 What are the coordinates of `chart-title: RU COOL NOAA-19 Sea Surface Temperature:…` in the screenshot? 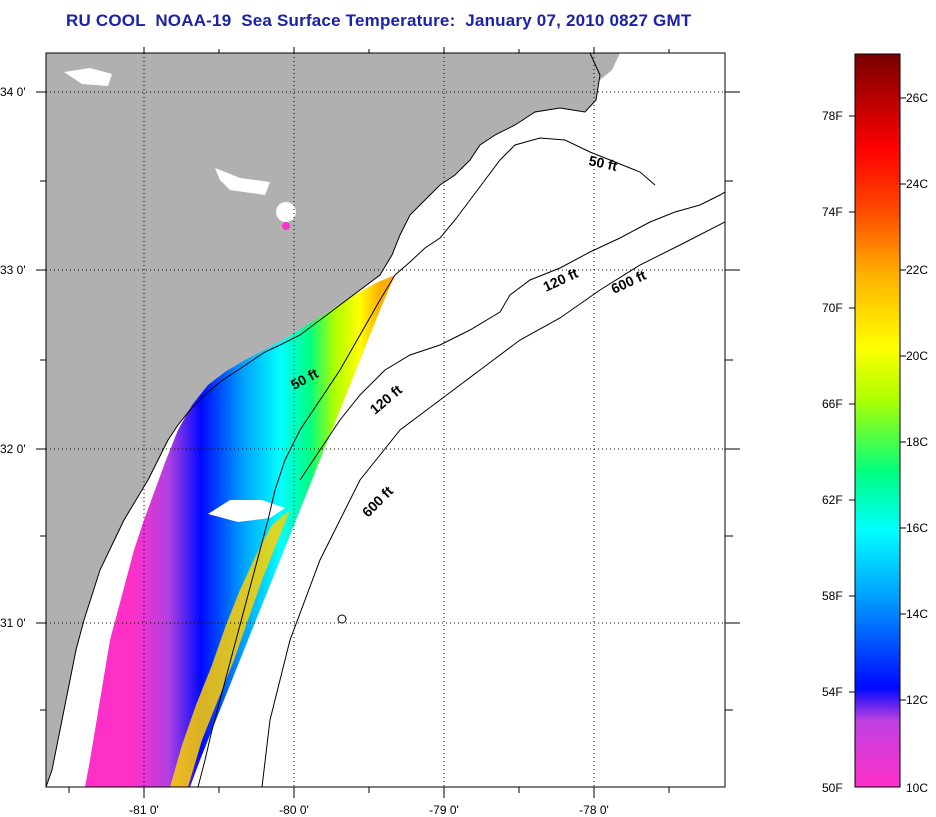 It's located at (379, 20).